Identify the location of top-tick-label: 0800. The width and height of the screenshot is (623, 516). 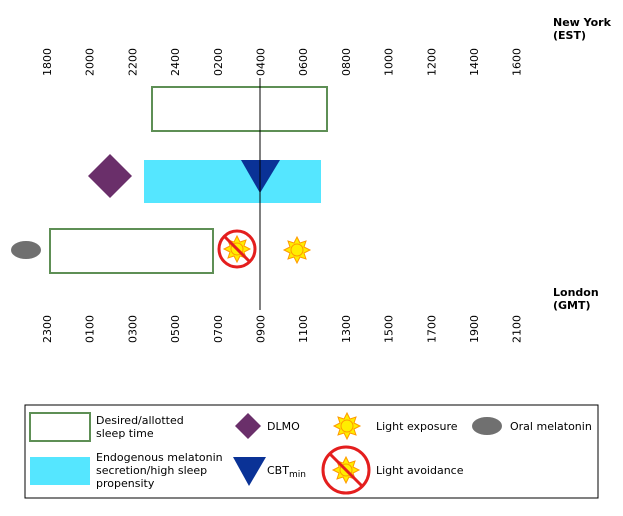
(346, 62).